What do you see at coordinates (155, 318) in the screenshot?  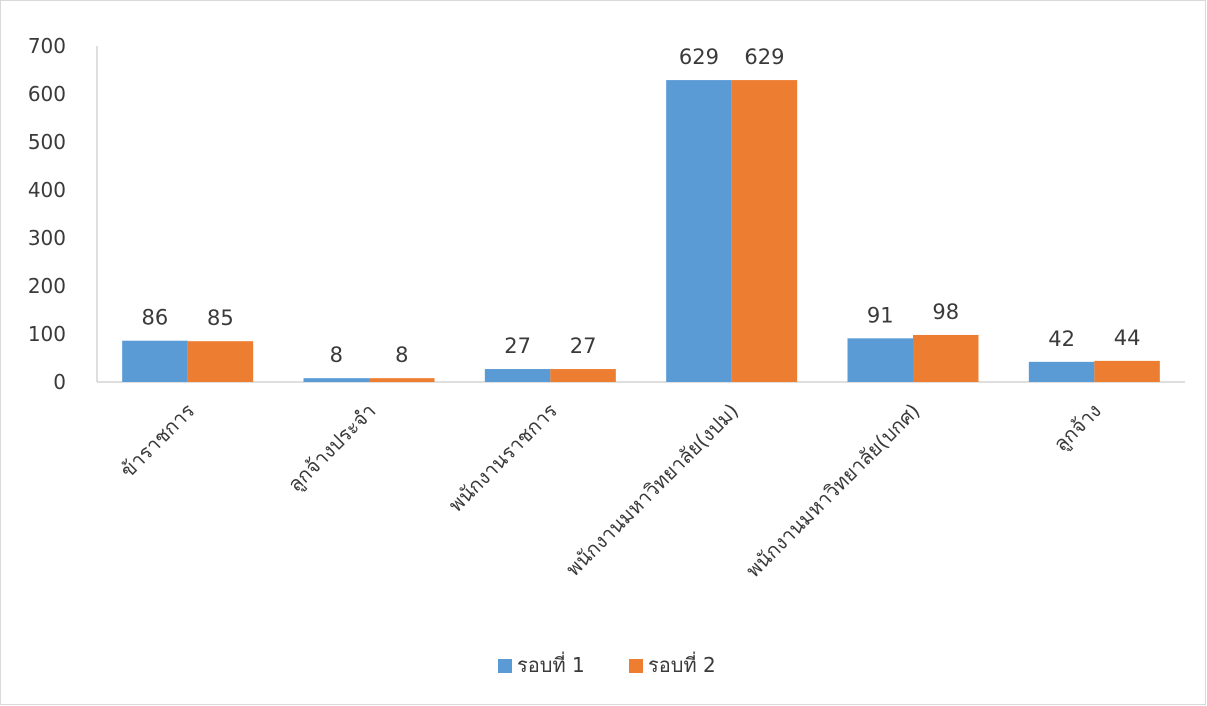 I see `data-label: 86` at bounding box center [155, 318].